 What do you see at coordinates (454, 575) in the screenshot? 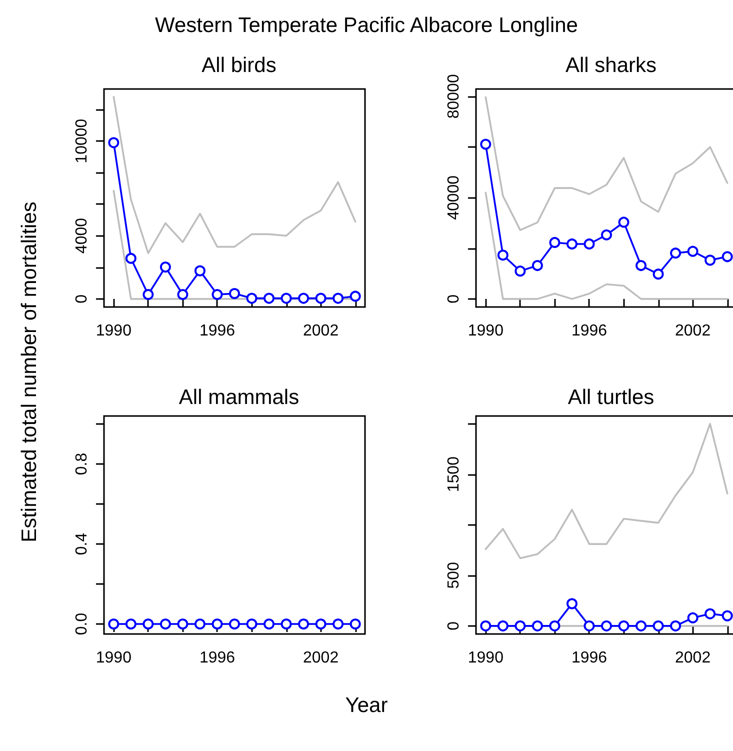
I see `y-tick-label: 500` at bounding box center [454, 575].